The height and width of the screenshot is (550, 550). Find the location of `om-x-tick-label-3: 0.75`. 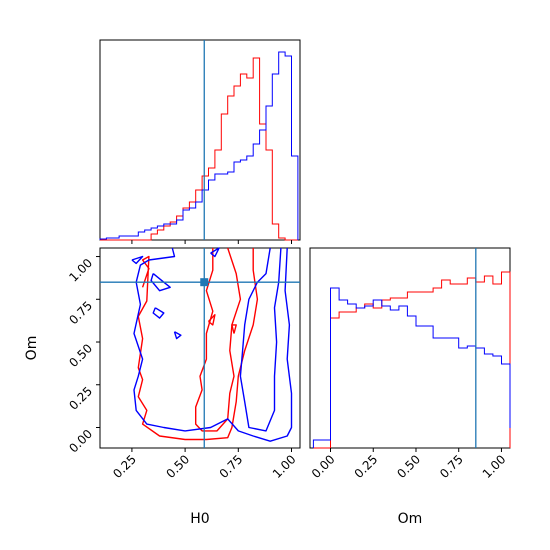

om-x-tick-label-3: 0.75 is located at coordinates (451, 466).